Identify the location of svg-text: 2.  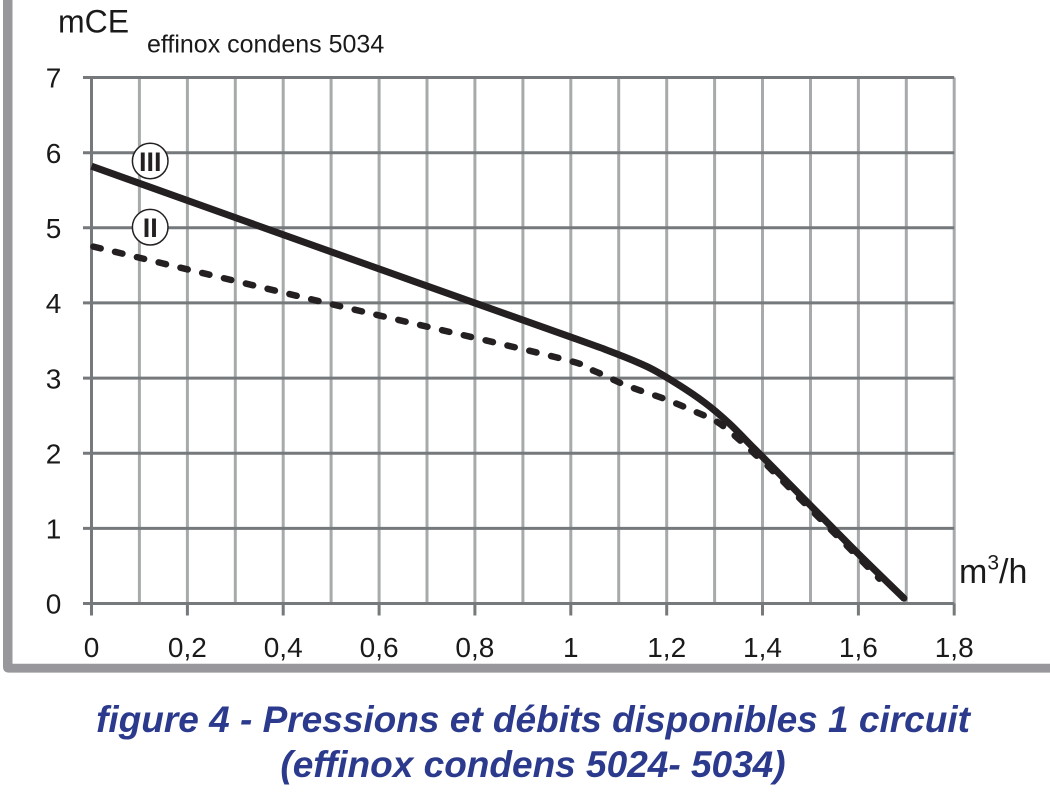
(54, 453).